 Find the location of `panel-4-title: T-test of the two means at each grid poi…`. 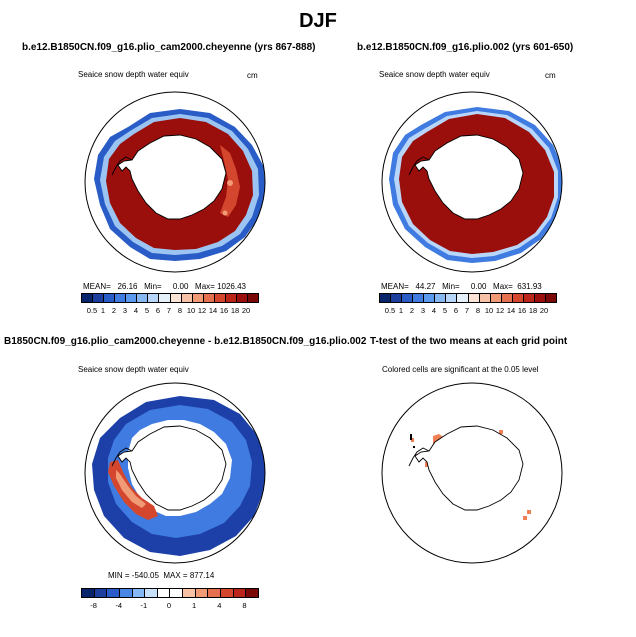

panel-4-title: T-test of the two means at each grid poi… is located at coordinates (469, 341).